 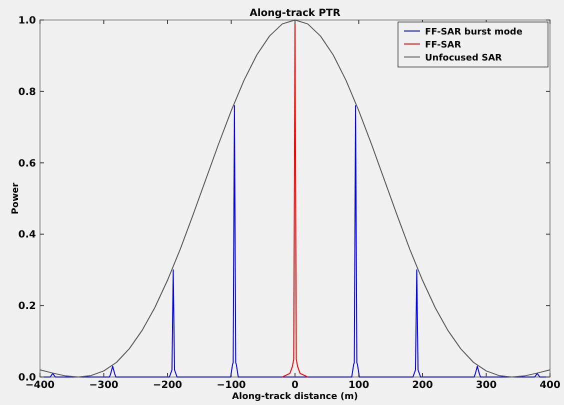 What do you see at coordinates (27, 21) in the screenshot?
I see `y-tick-label: 1.0` at bounding box center [27, 21].